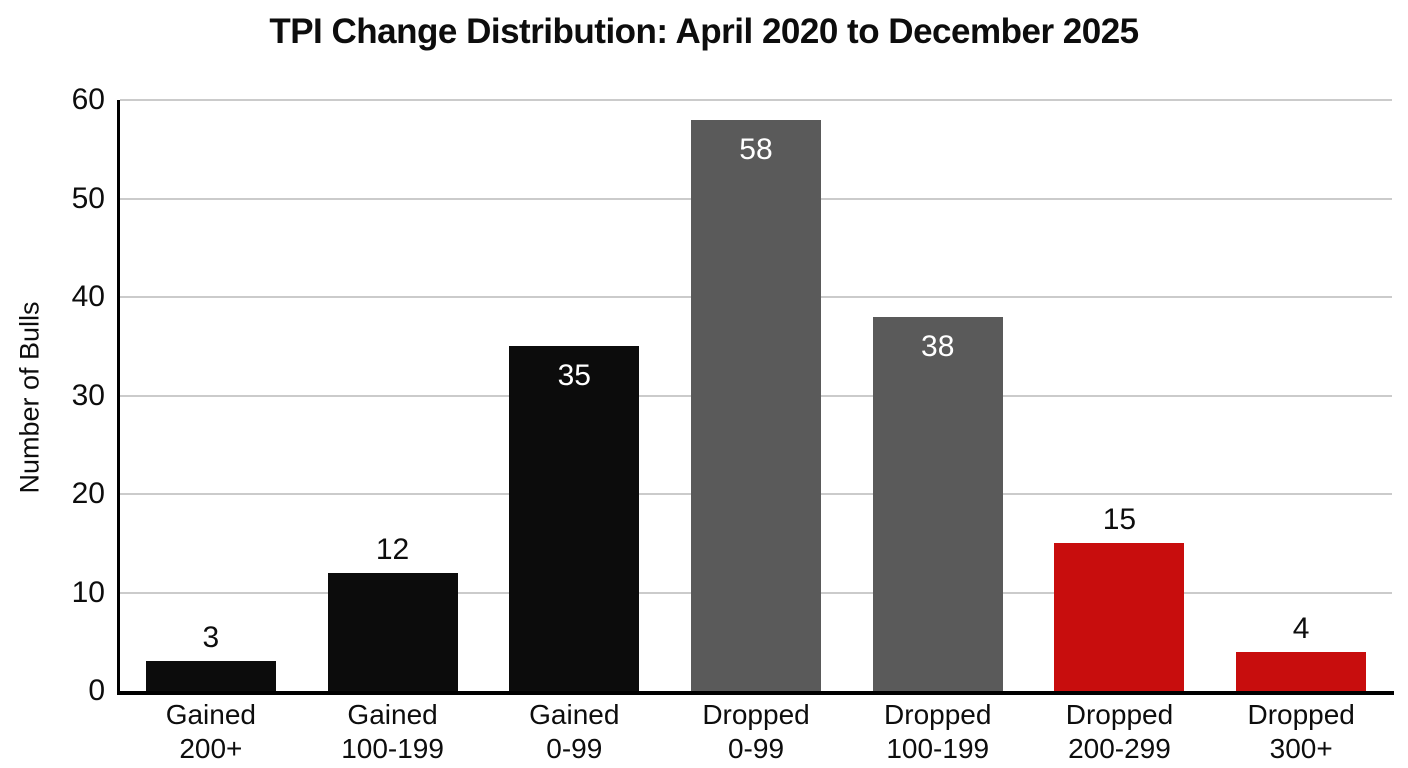 The width and height of the screenshot is (1408, 768). What do you see at coordinates (1119, 520) in the screenshot?
I see `bar-value-label: 15` at bounding box center [1119, 520].